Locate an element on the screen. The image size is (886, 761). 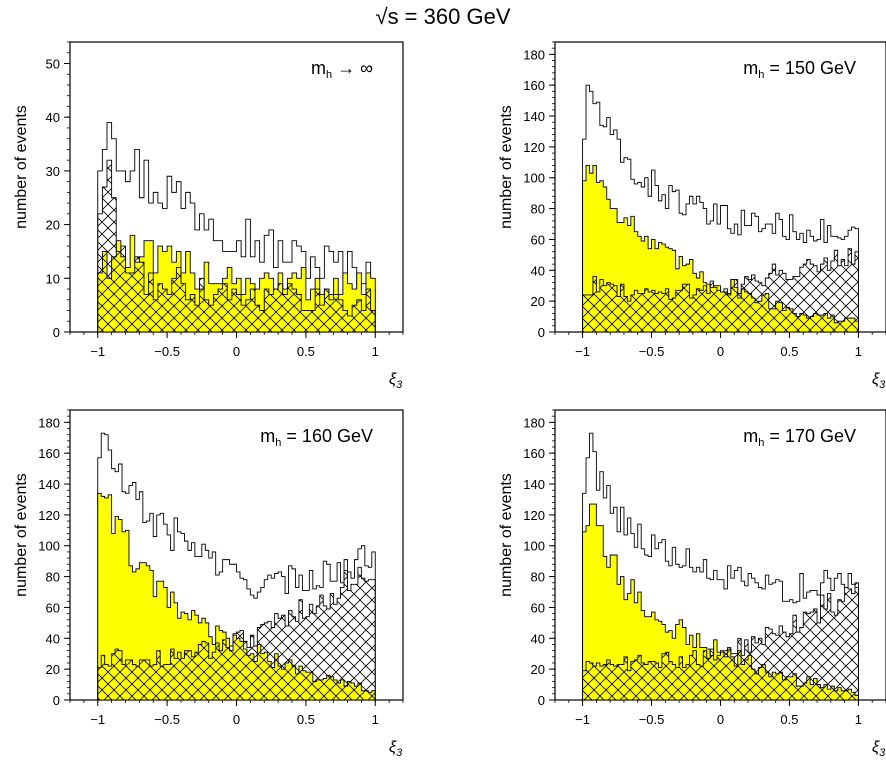
y-tick-label: 10 is located at coordinates (53, 278).